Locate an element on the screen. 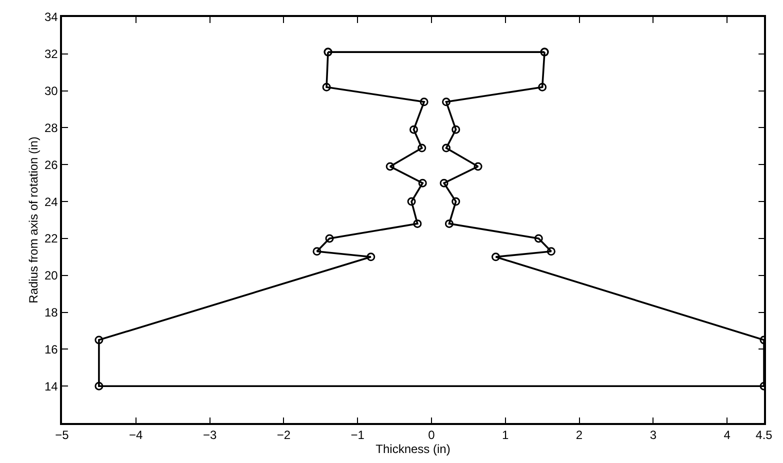  y-axis-title: Radius from axis of rotation (in) is located at coordinates (33, 220).